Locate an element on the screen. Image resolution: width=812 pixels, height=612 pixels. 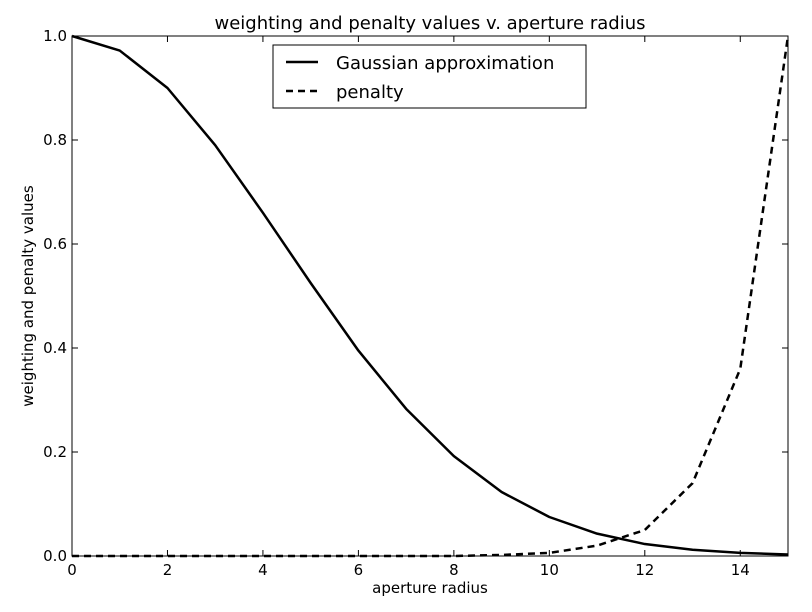
legend-box is located at coordinates (429, 76).